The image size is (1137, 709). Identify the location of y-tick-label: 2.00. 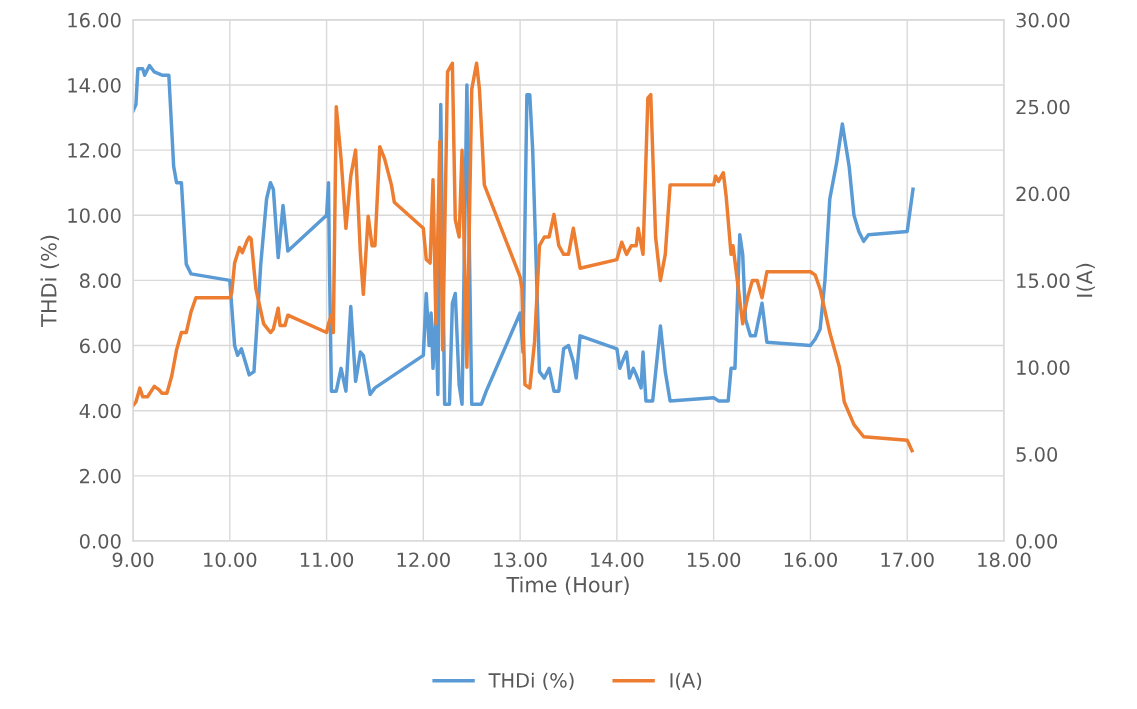
(100, 476).